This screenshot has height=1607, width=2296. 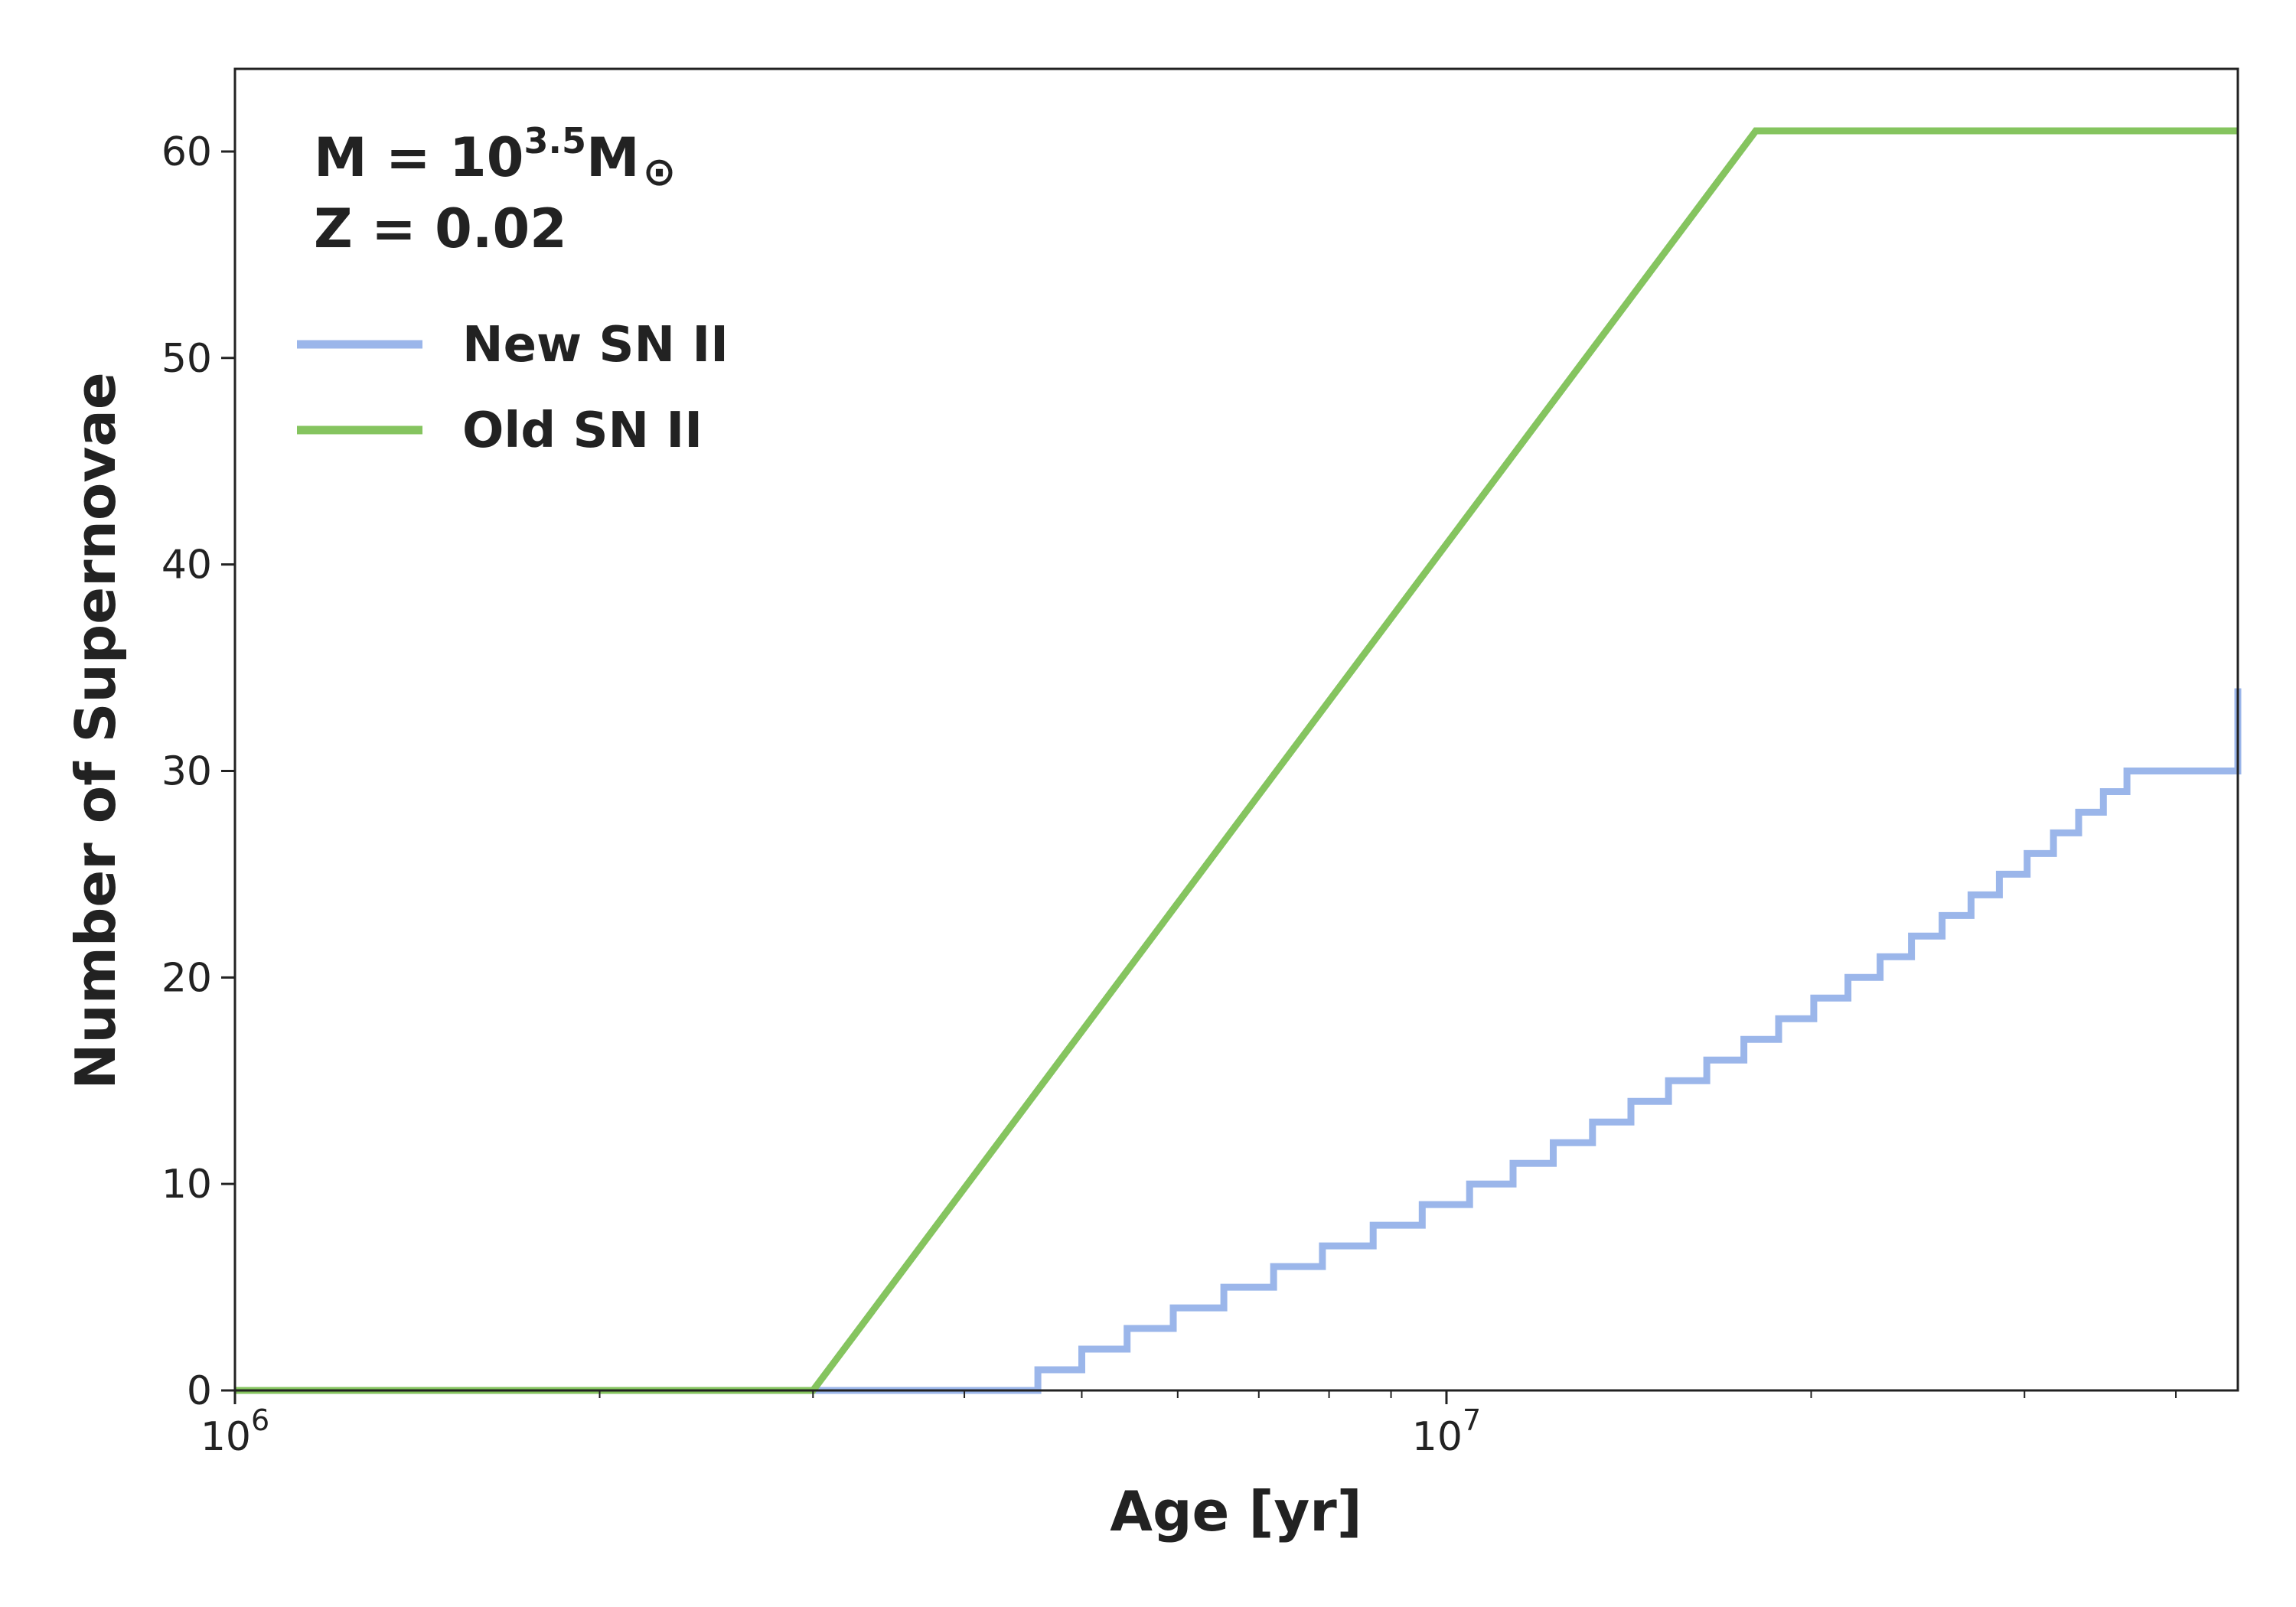 I want to click on mass-unit: M, so click(x=613, y=157).